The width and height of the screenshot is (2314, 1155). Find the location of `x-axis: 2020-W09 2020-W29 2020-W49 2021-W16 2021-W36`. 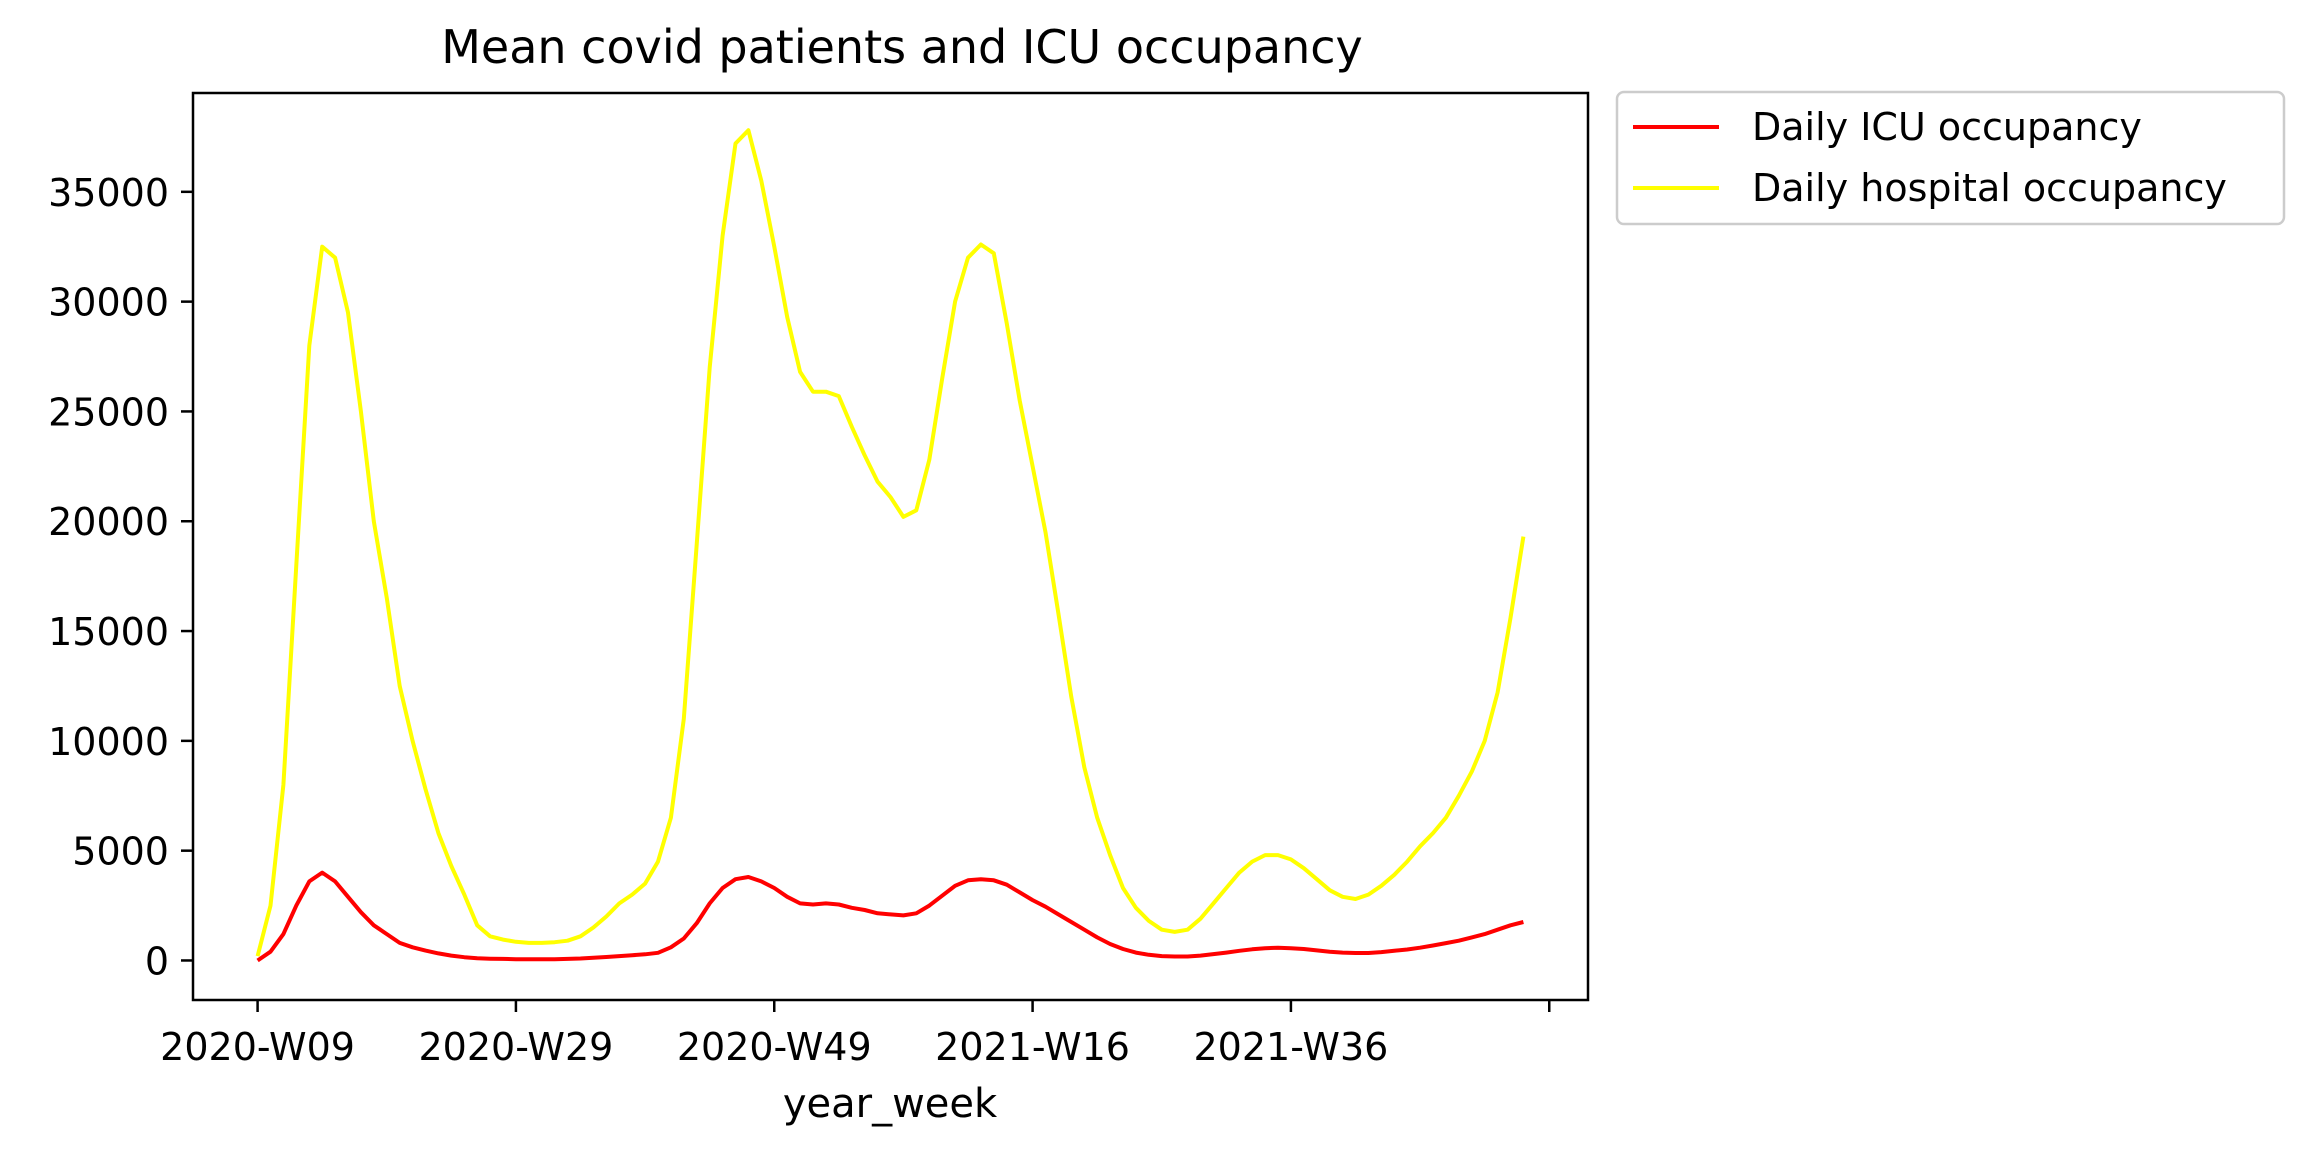

x-axis: 2020-W09 2020-W29 2020-W49 2021-W16 2021-W36 is located at coordinates (855, 1034).